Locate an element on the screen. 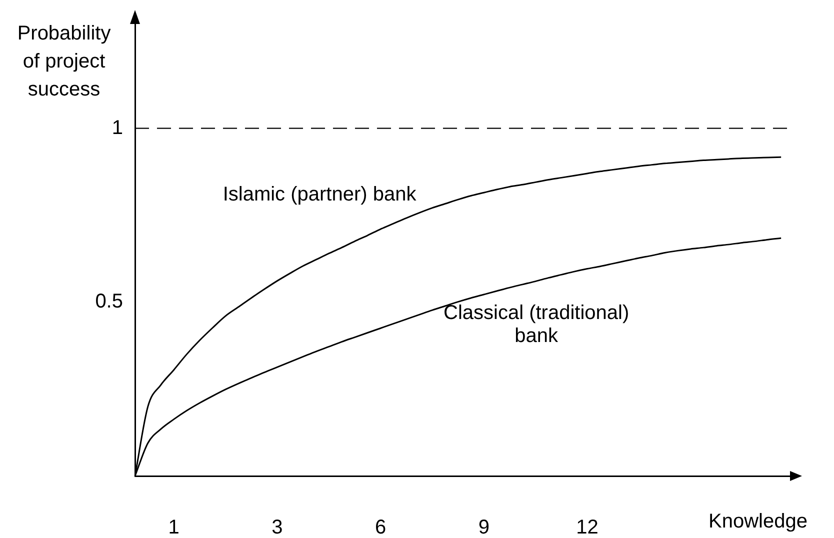 The image size is (834, 538). x-tick-label: 1 is located at coordinates (174, 527).